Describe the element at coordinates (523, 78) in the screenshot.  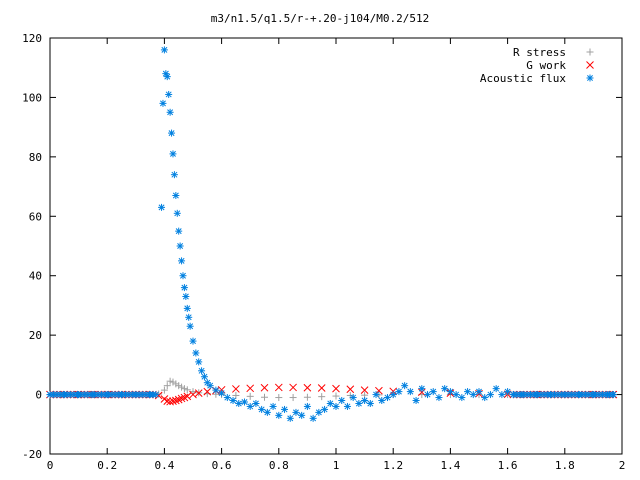
I see `legend-label: Acoustic flux` at that location.